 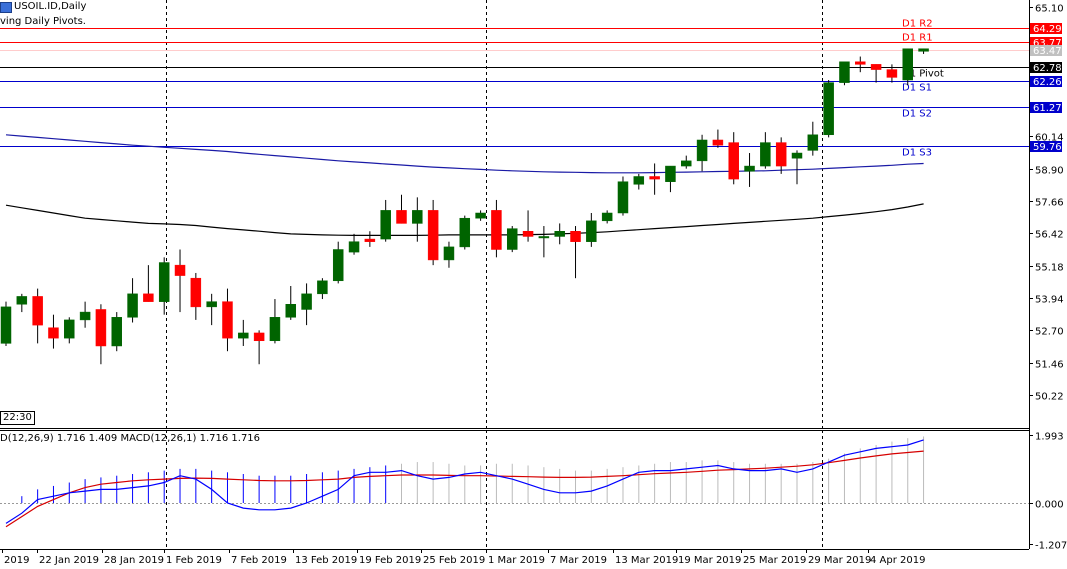 I want to click on price-tick-label: 55.18, so click(x=1049, y=268).